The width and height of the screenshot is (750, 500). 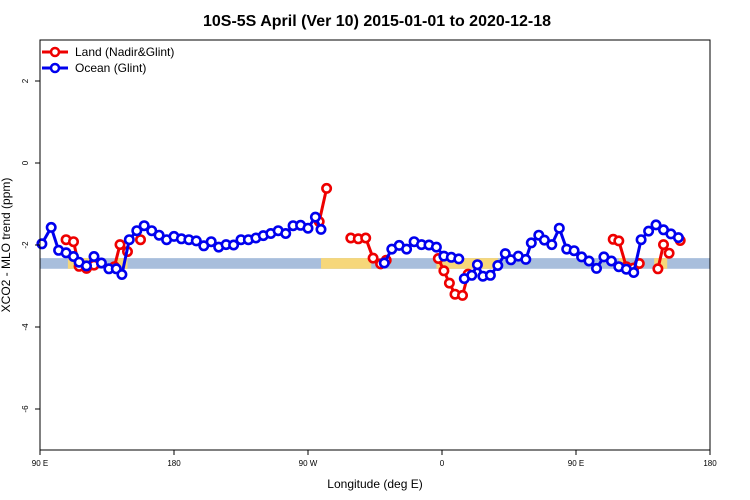 I want to click on y-axis-ticks: 2 0 -2 -4 -6, so click(x=30, y=245).